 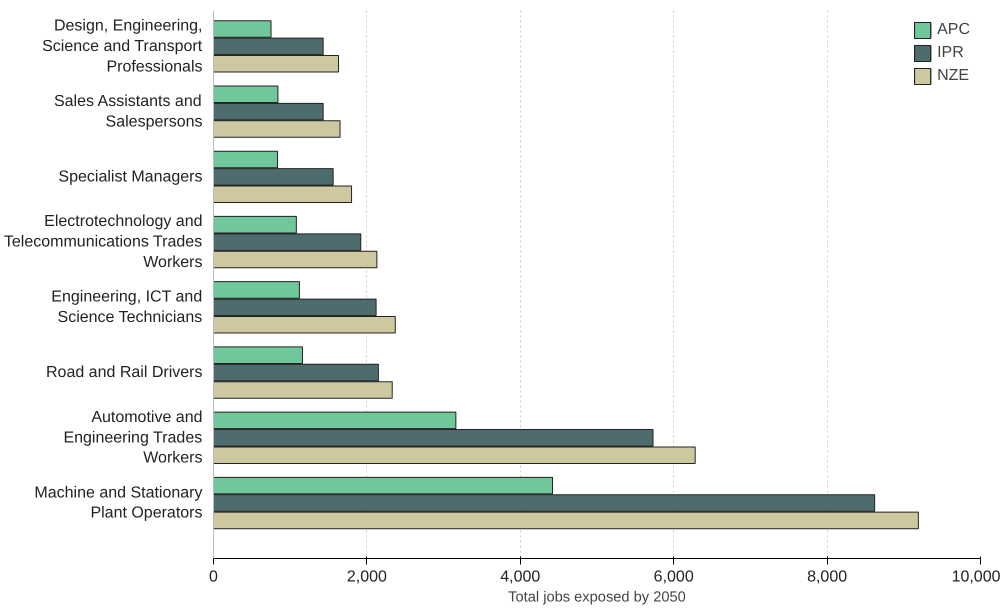 I want to click on x-tick-label: 4,000, so click(x=520, y=577).